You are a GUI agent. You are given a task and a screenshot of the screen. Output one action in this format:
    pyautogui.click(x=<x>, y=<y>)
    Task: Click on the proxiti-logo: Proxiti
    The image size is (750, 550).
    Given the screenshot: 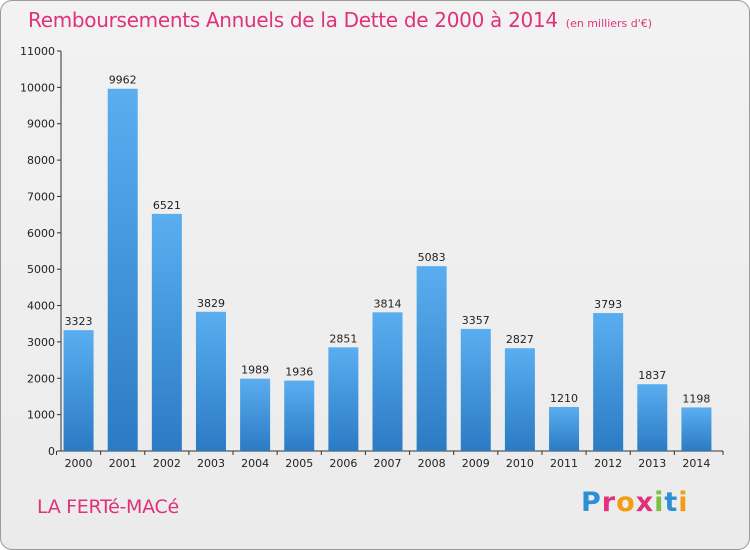 What is the action you would take?
    pyautogui.click(x=635, y=502)
    